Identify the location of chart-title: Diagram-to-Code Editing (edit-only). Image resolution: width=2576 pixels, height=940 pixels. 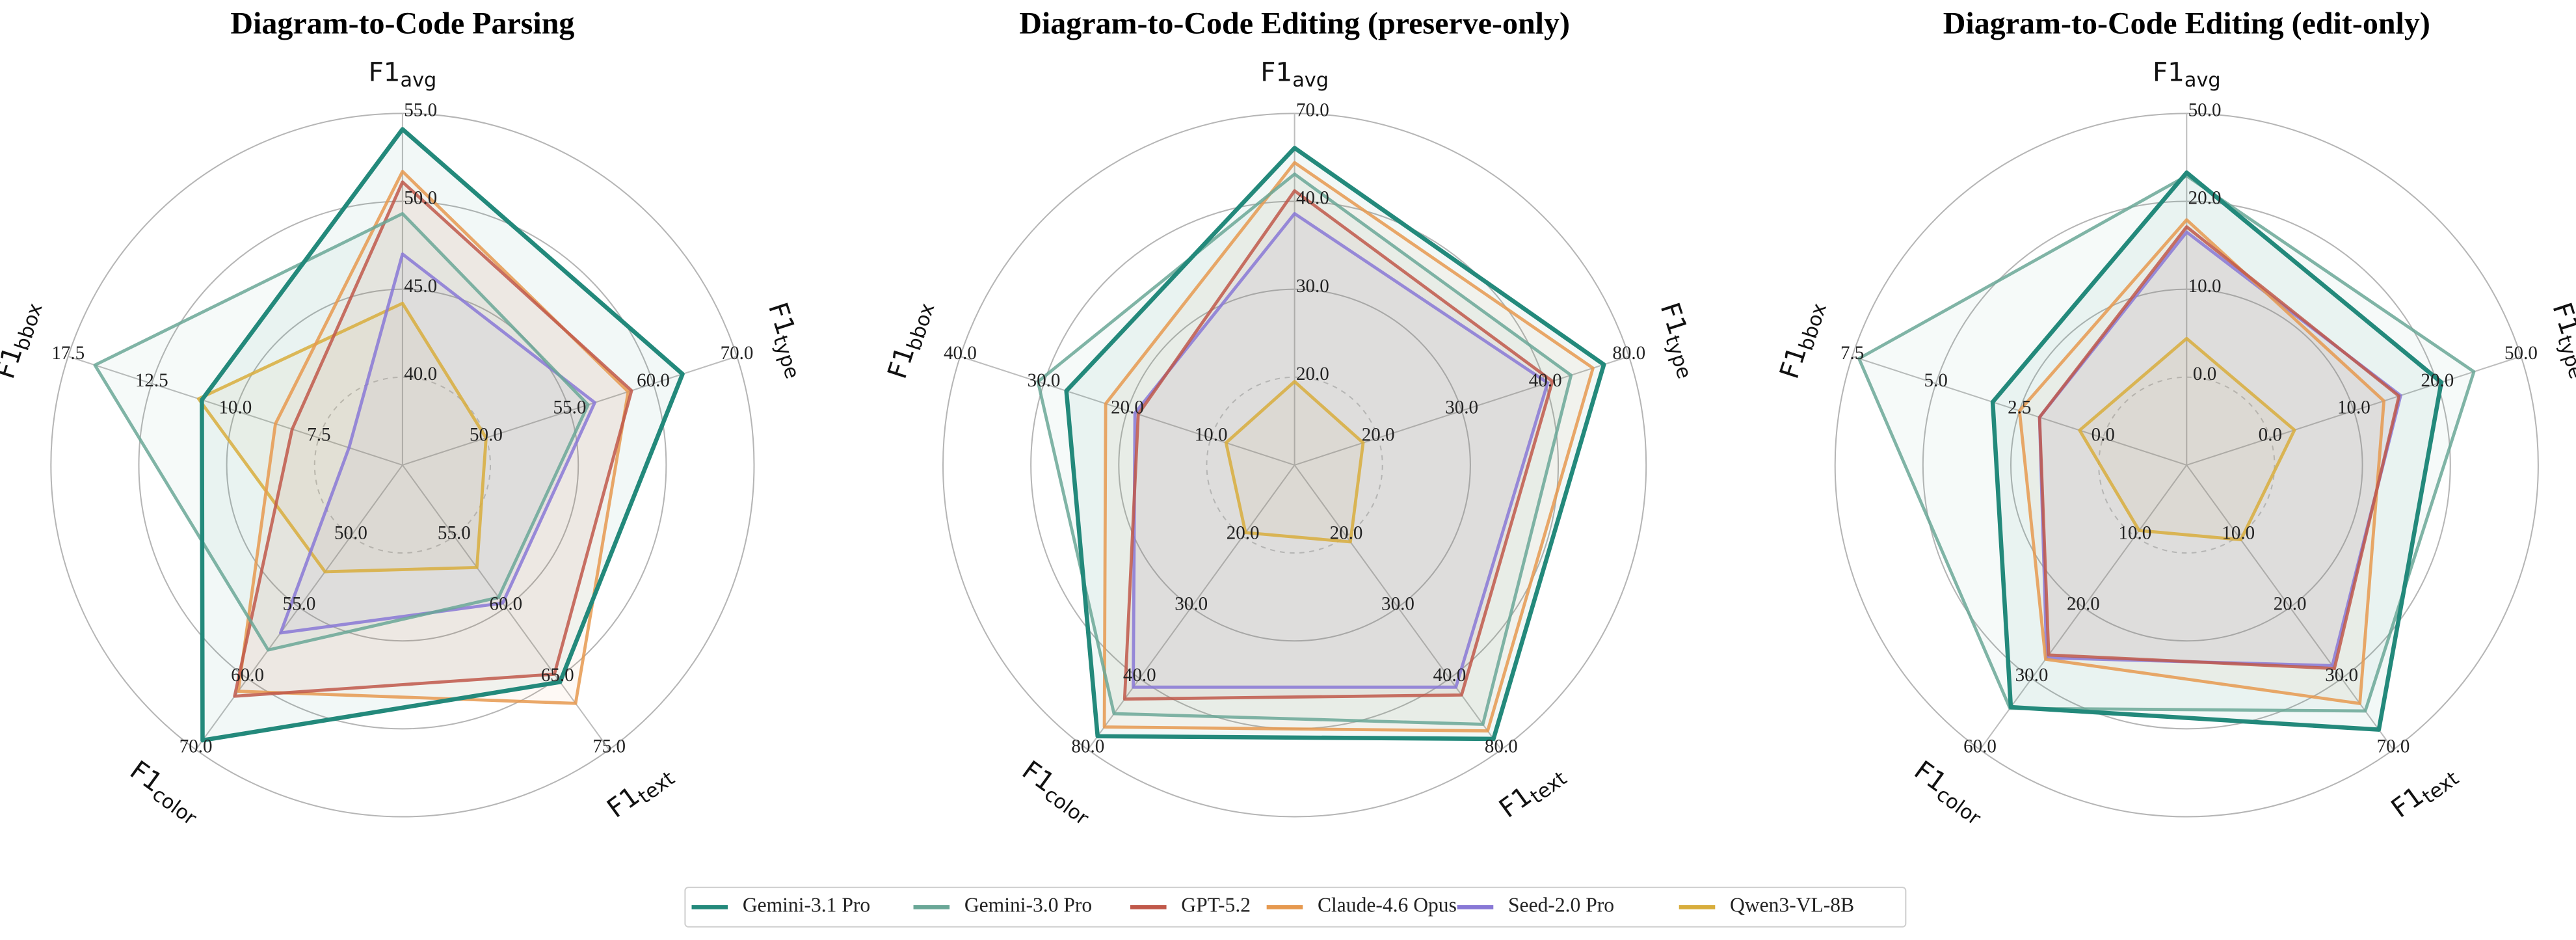
(2186, 23).